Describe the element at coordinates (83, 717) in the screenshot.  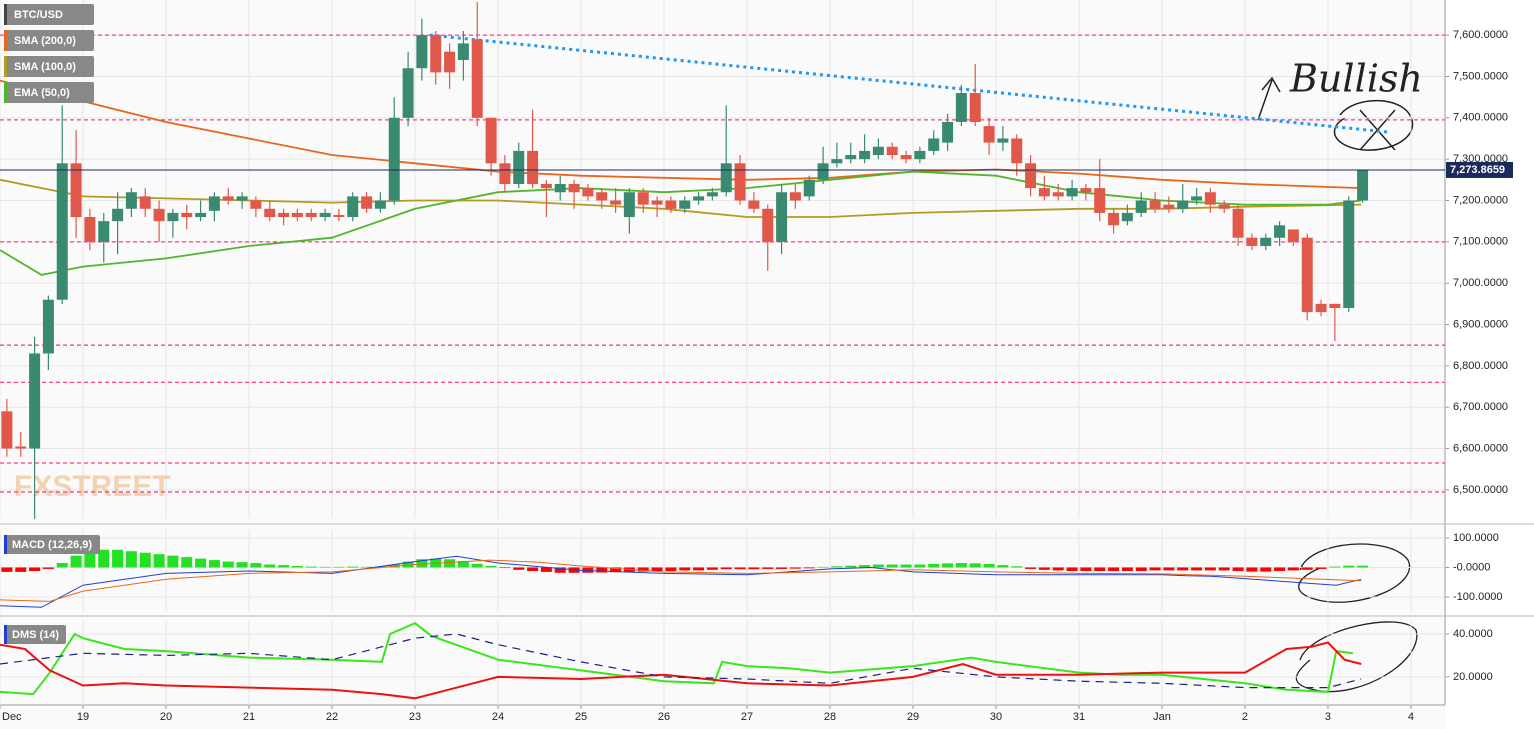
I see `x-tick-label: 19` at that location.